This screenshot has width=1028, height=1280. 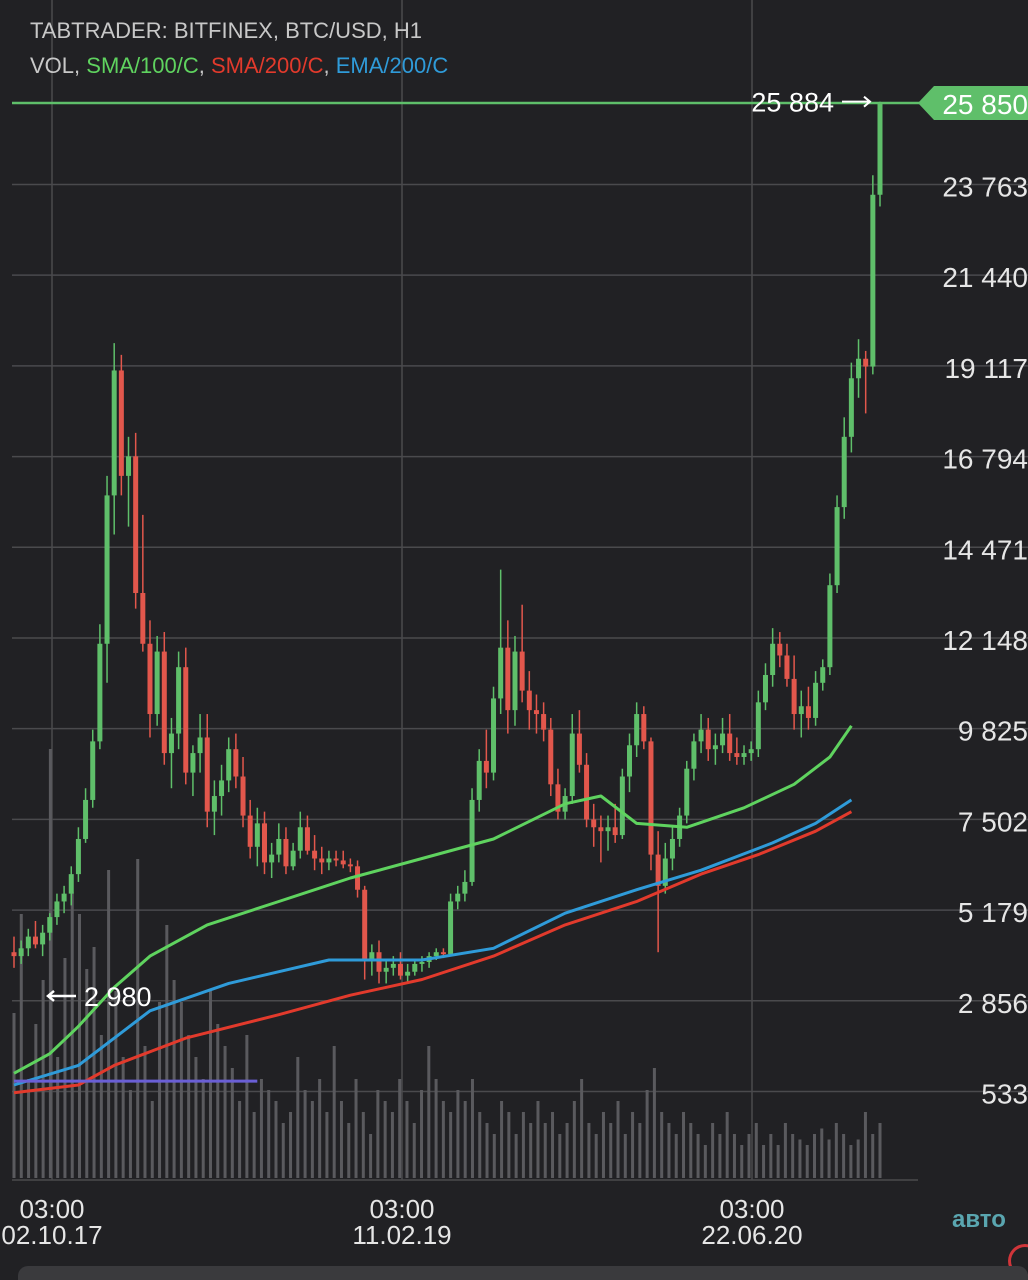 What do you see at coordinates (986, 368) in the screenshot?
I see `price-tick-label: 19 117` at bounding box center [986, 368].